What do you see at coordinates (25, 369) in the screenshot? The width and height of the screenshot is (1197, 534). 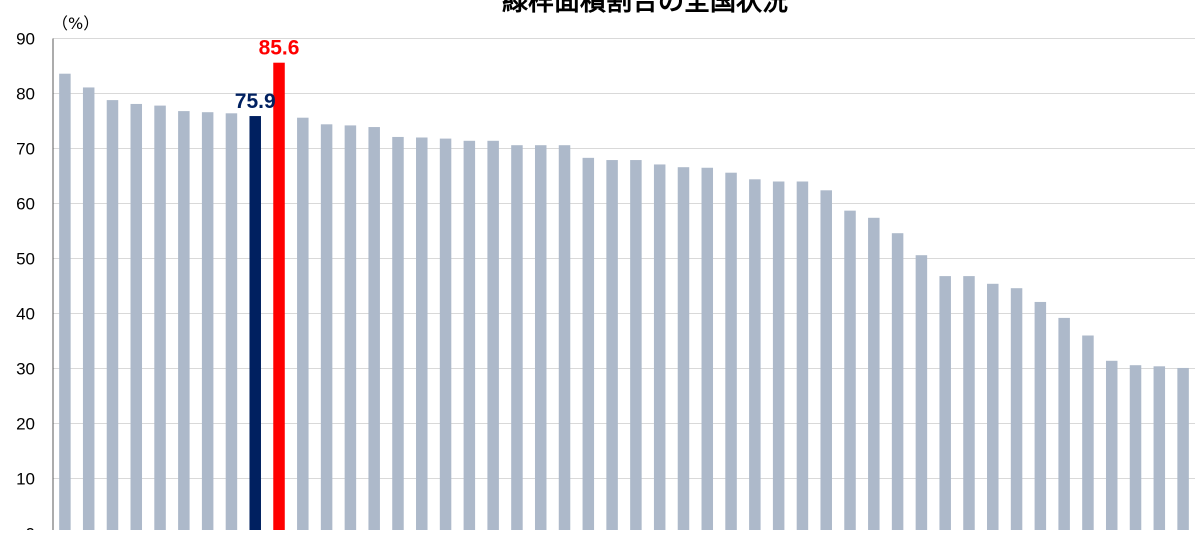 I see `y-tick-label: 30` at bounding box center [25, 369].